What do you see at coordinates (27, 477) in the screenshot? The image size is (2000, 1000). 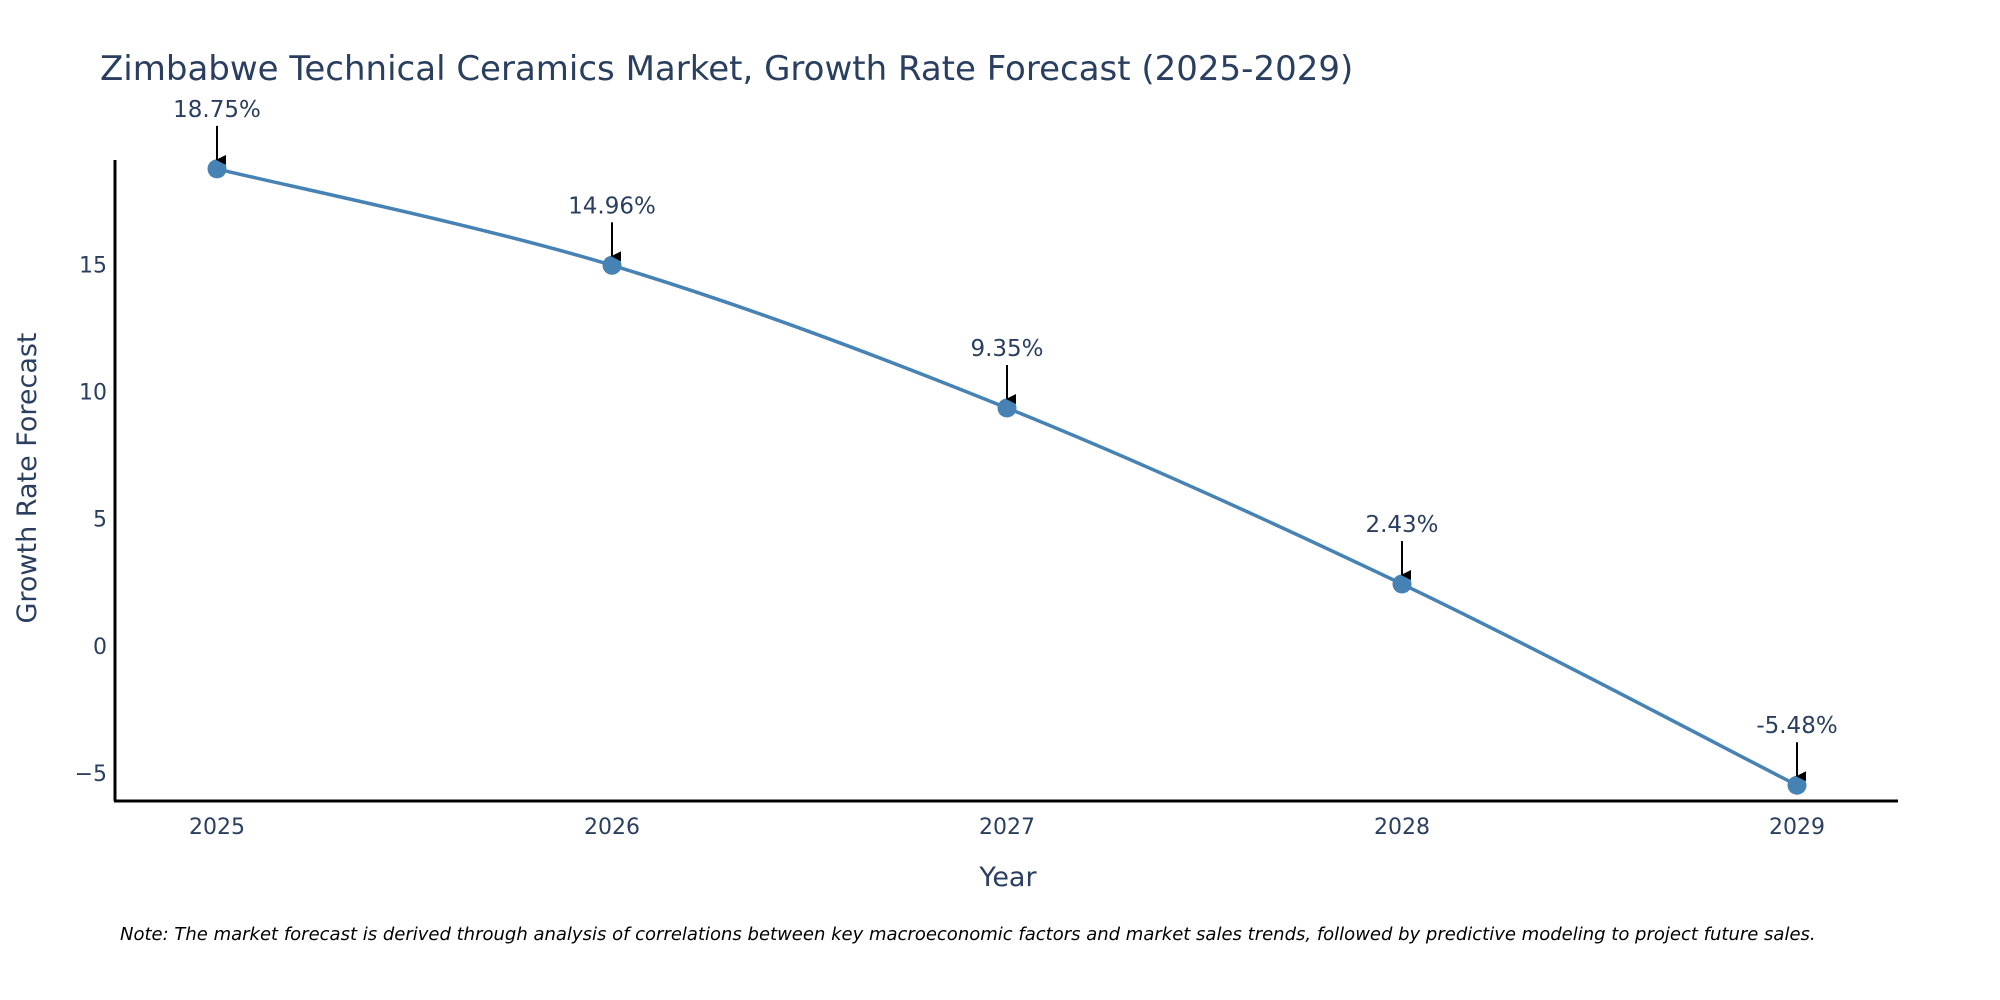 I see `y-axis-title: Growth Rate Forecast` at bounding box center [27, 477].